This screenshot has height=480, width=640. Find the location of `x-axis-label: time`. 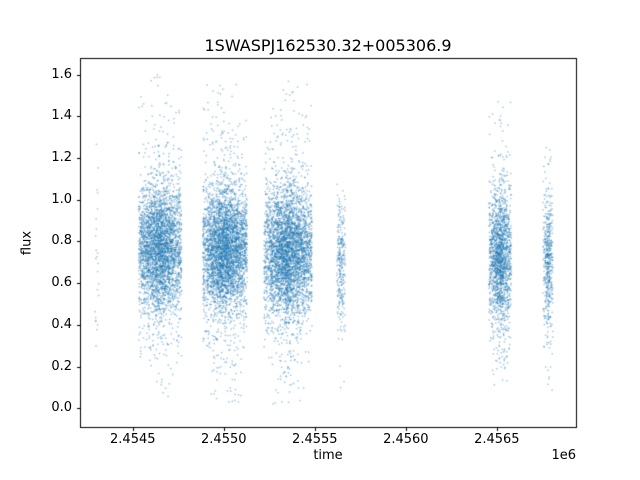

x-axis-label: time is located at coordinates (328, 455).